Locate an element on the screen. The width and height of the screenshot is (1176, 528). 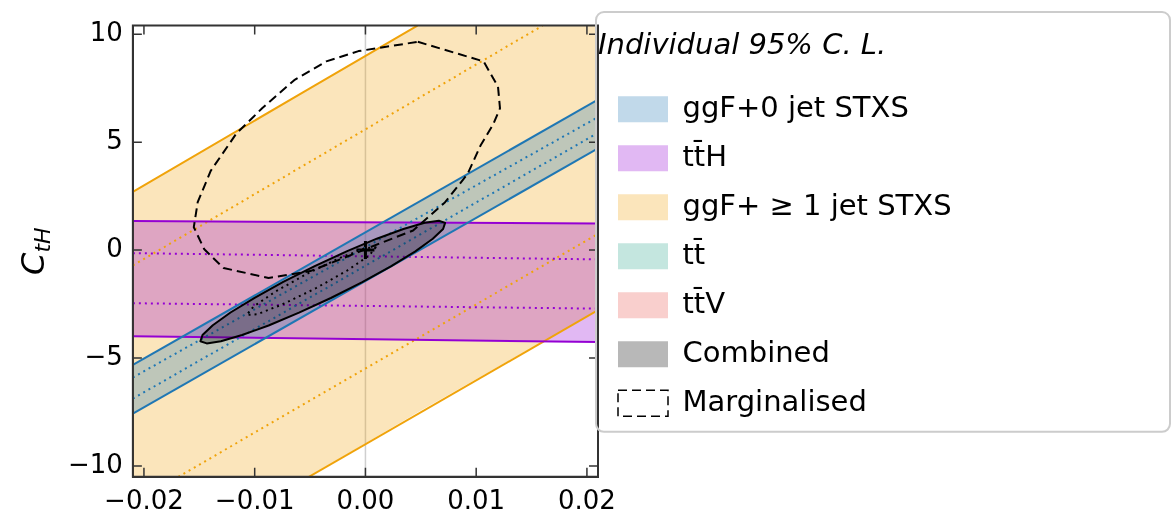
y-tick-label: −10 is located at coordinates (95, 463).